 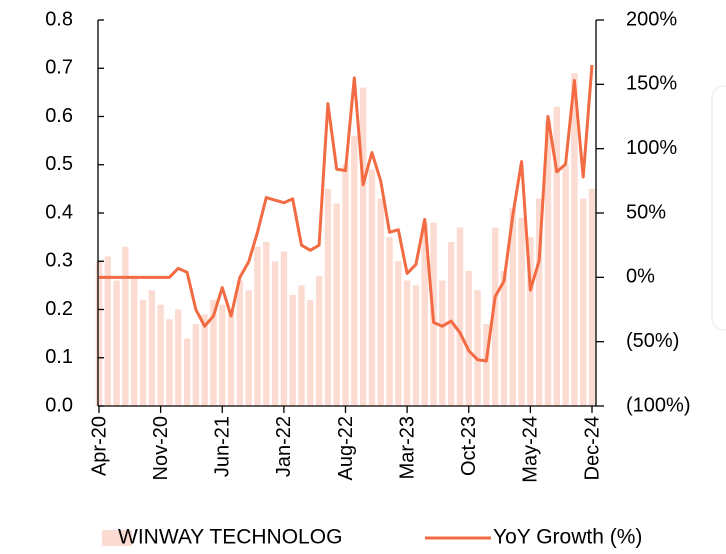 What do you see at coordinates (284, 446) in the screenshot?
I see `x-tick-label: Jan-22` at bounding box center [284, 446].